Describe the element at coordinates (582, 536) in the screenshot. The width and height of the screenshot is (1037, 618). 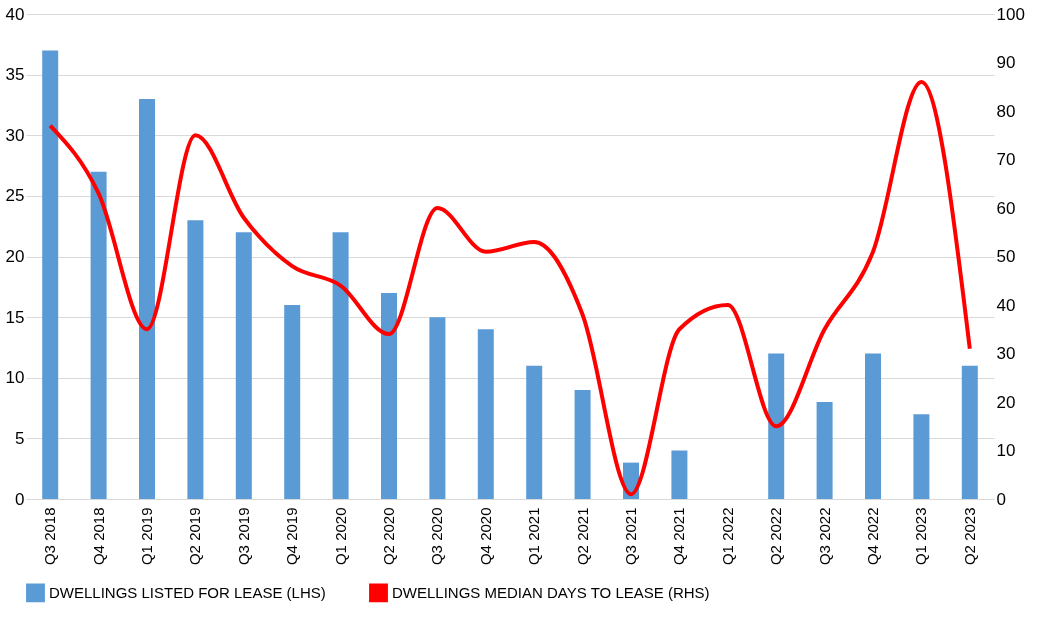
I see `x-tick-label: Q2 2021` at that location.